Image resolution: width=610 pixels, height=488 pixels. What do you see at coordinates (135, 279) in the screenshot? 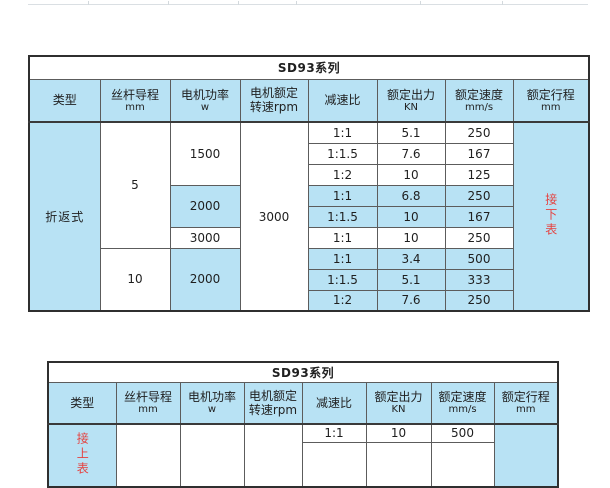
I see `cell-lead-10: 10` at bounding box center [135, 279].